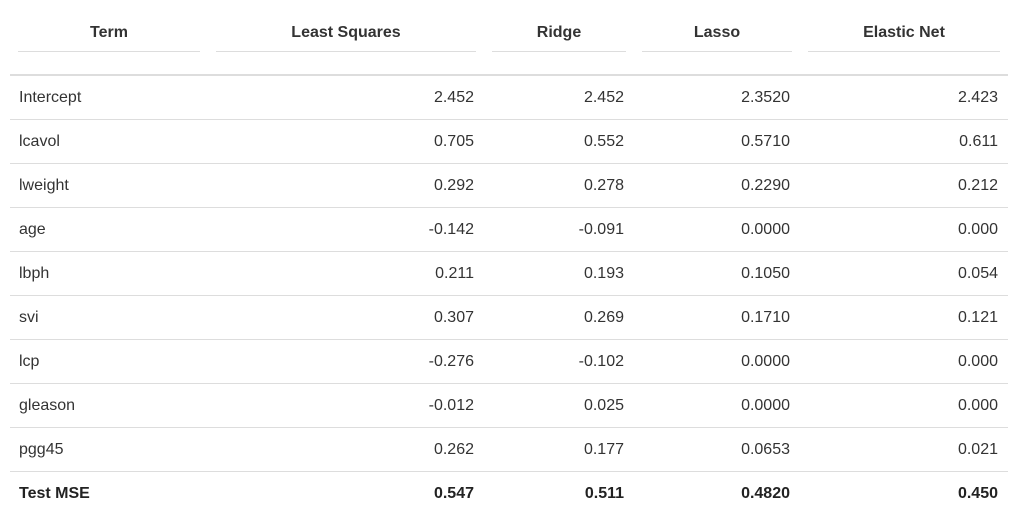 The image size is (1018, 522). I want to click on cell-ridge: 0.269, so click(559, 317).